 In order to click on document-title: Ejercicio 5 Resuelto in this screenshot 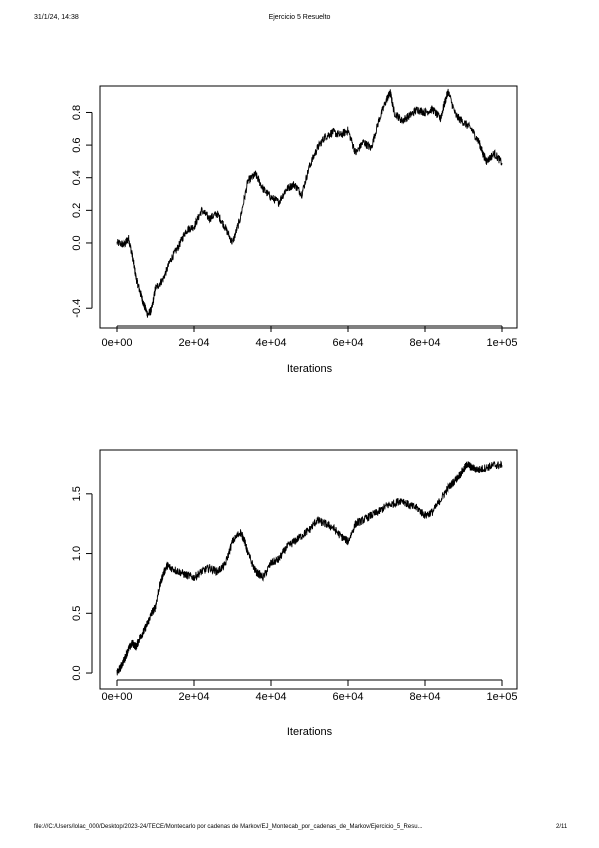, I will do `click(299, 17)`.